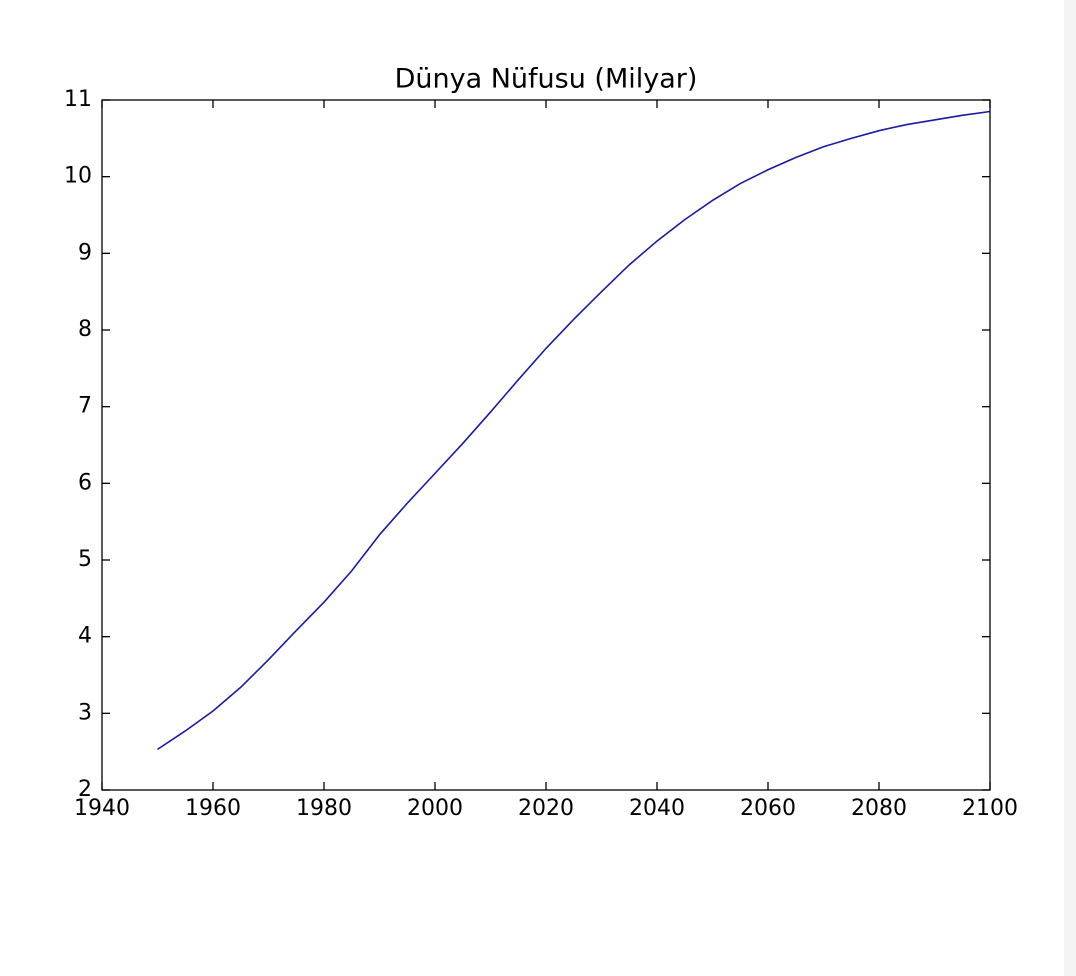  I want to click on y-tick-label: 2, so click(85, 789).